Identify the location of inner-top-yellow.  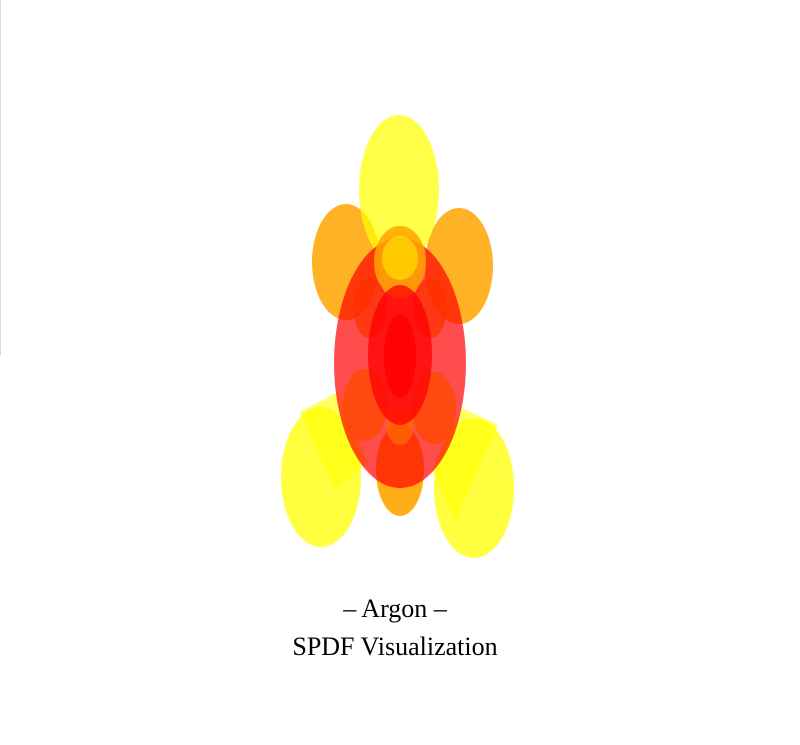
(400, 258).